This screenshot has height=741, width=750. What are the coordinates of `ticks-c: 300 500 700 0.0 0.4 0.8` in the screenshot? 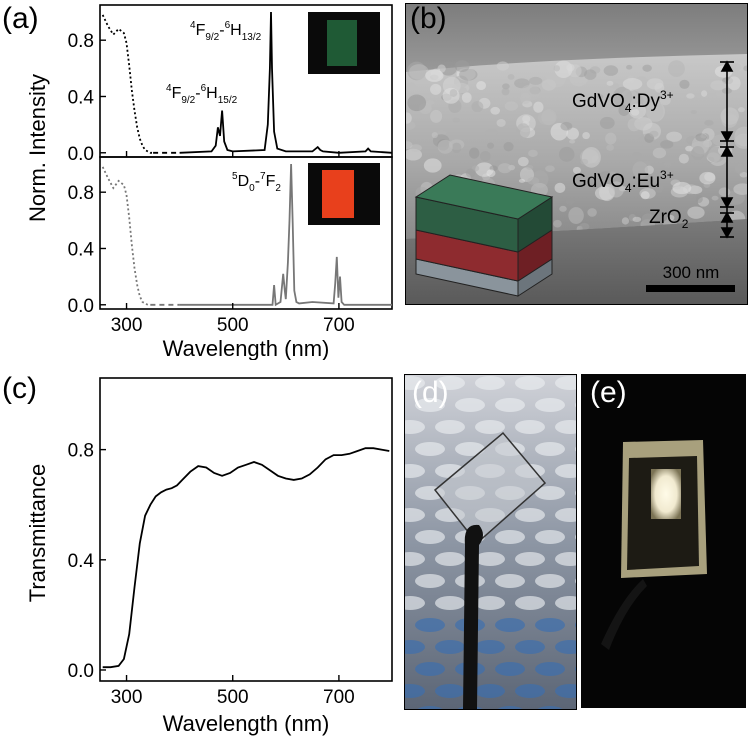 It's located at (211, 574).